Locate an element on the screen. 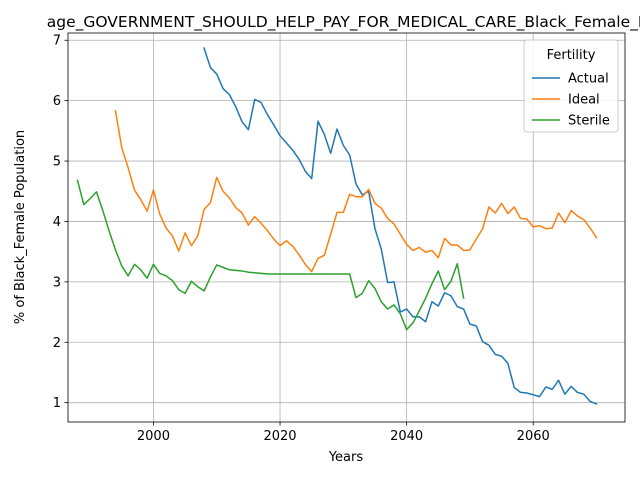  legend-item-sterile: Sterile is located at coordinates (571, 121).